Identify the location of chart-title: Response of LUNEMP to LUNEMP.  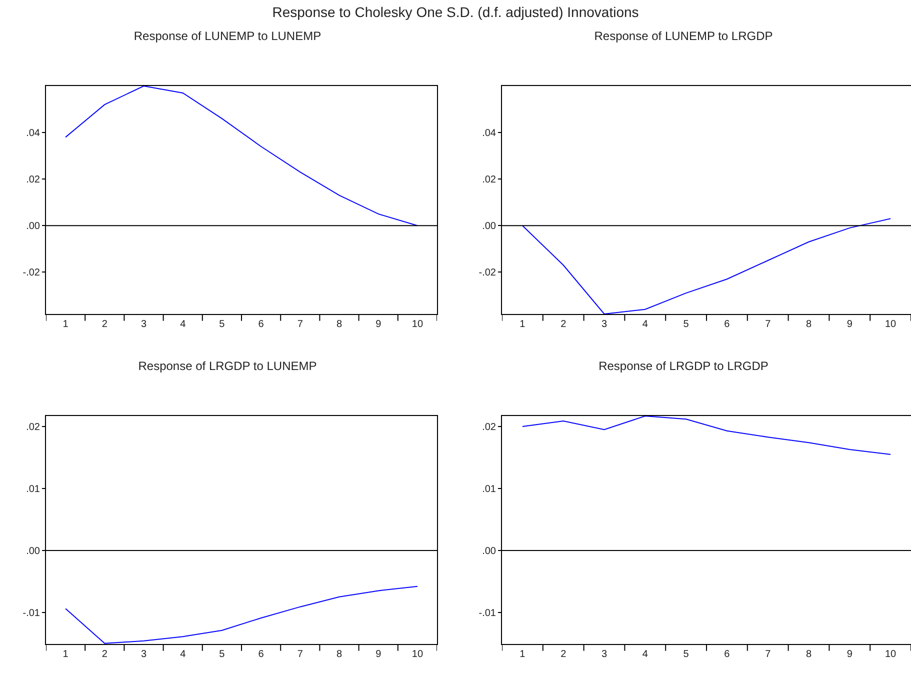
(228, 35).